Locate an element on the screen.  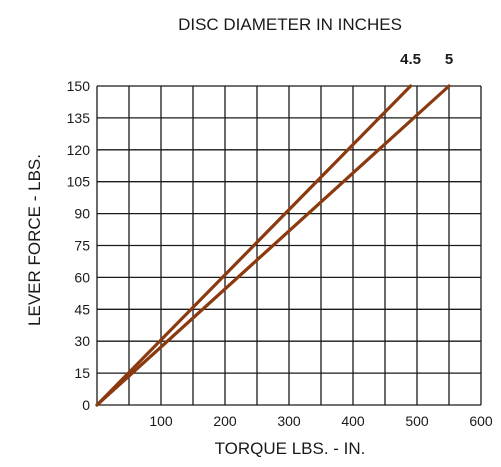
y-axis-label: LEVER FORCE - LBS. is located at coordinates (34, 240).